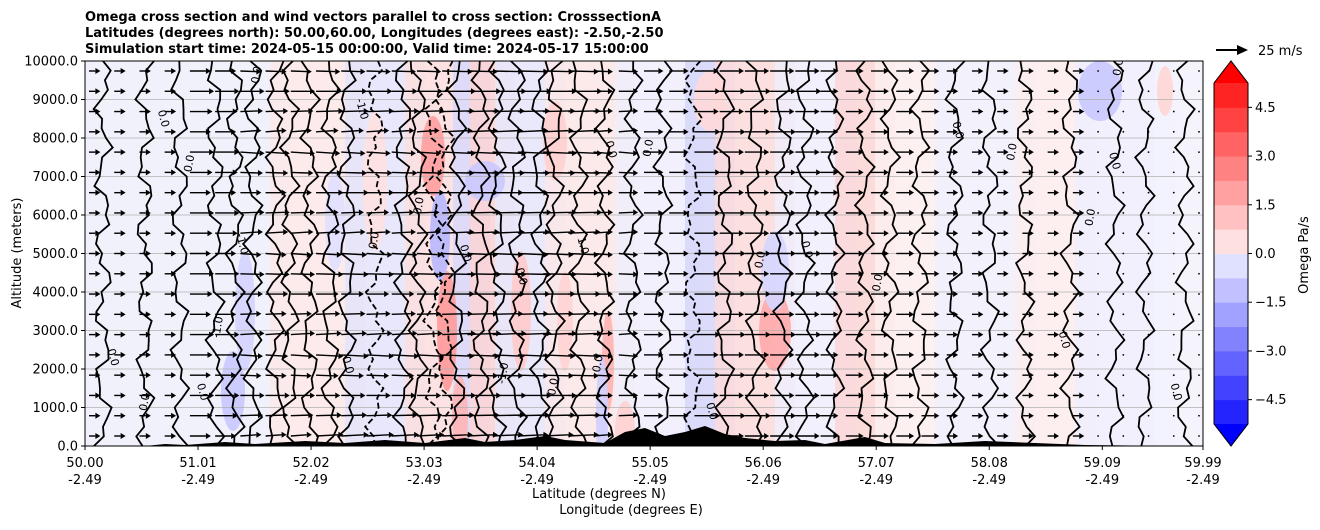 The height and width of the screenshot is (530, 1320). I want to click on contour-label: -1.0, so click(217, 326).